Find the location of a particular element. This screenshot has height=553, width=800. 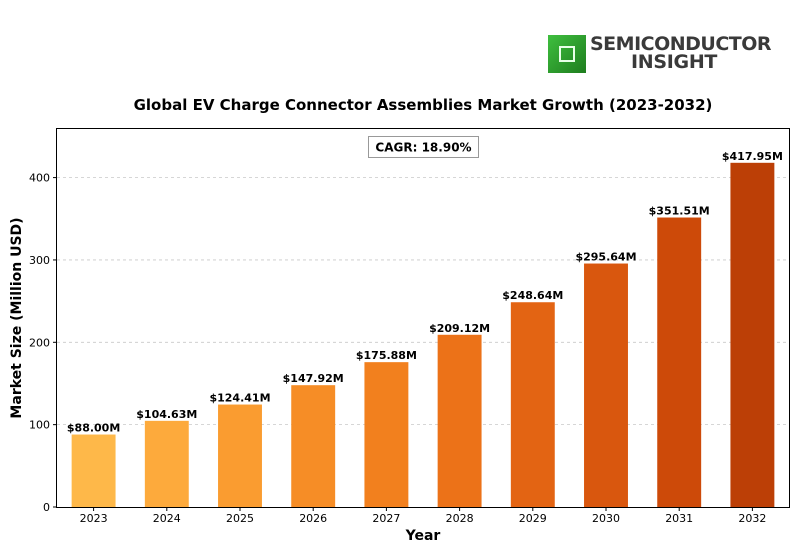

x-tick-label-2030: 2030 is located at coordinates (606, 518).